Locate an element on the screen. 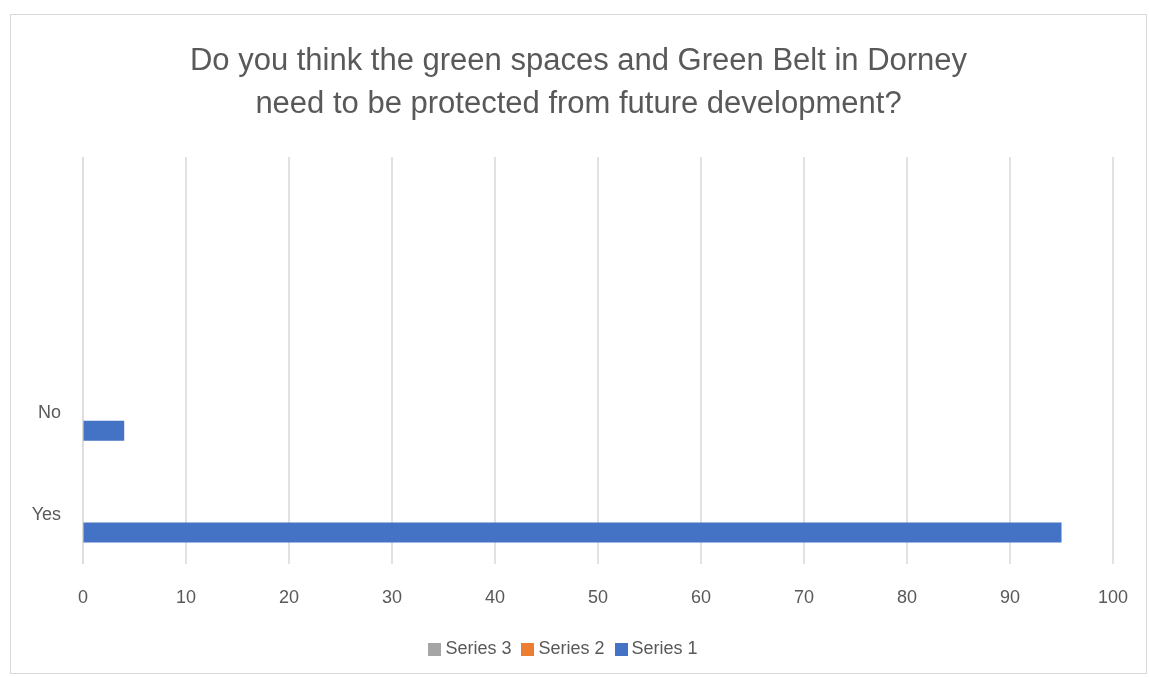 The height and width of the screenshot is (677, 1149). x-tick-label: 90 is located at coordinates (1010, 596).